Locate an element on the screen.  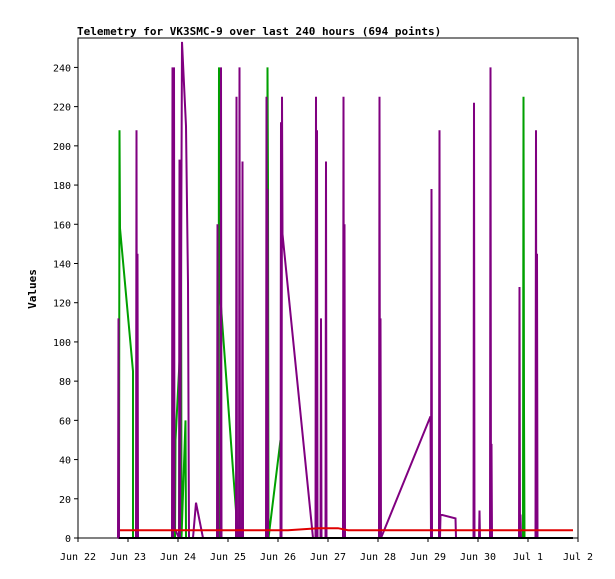
y-tick-label: 40 is located at coordinates (65, 461).